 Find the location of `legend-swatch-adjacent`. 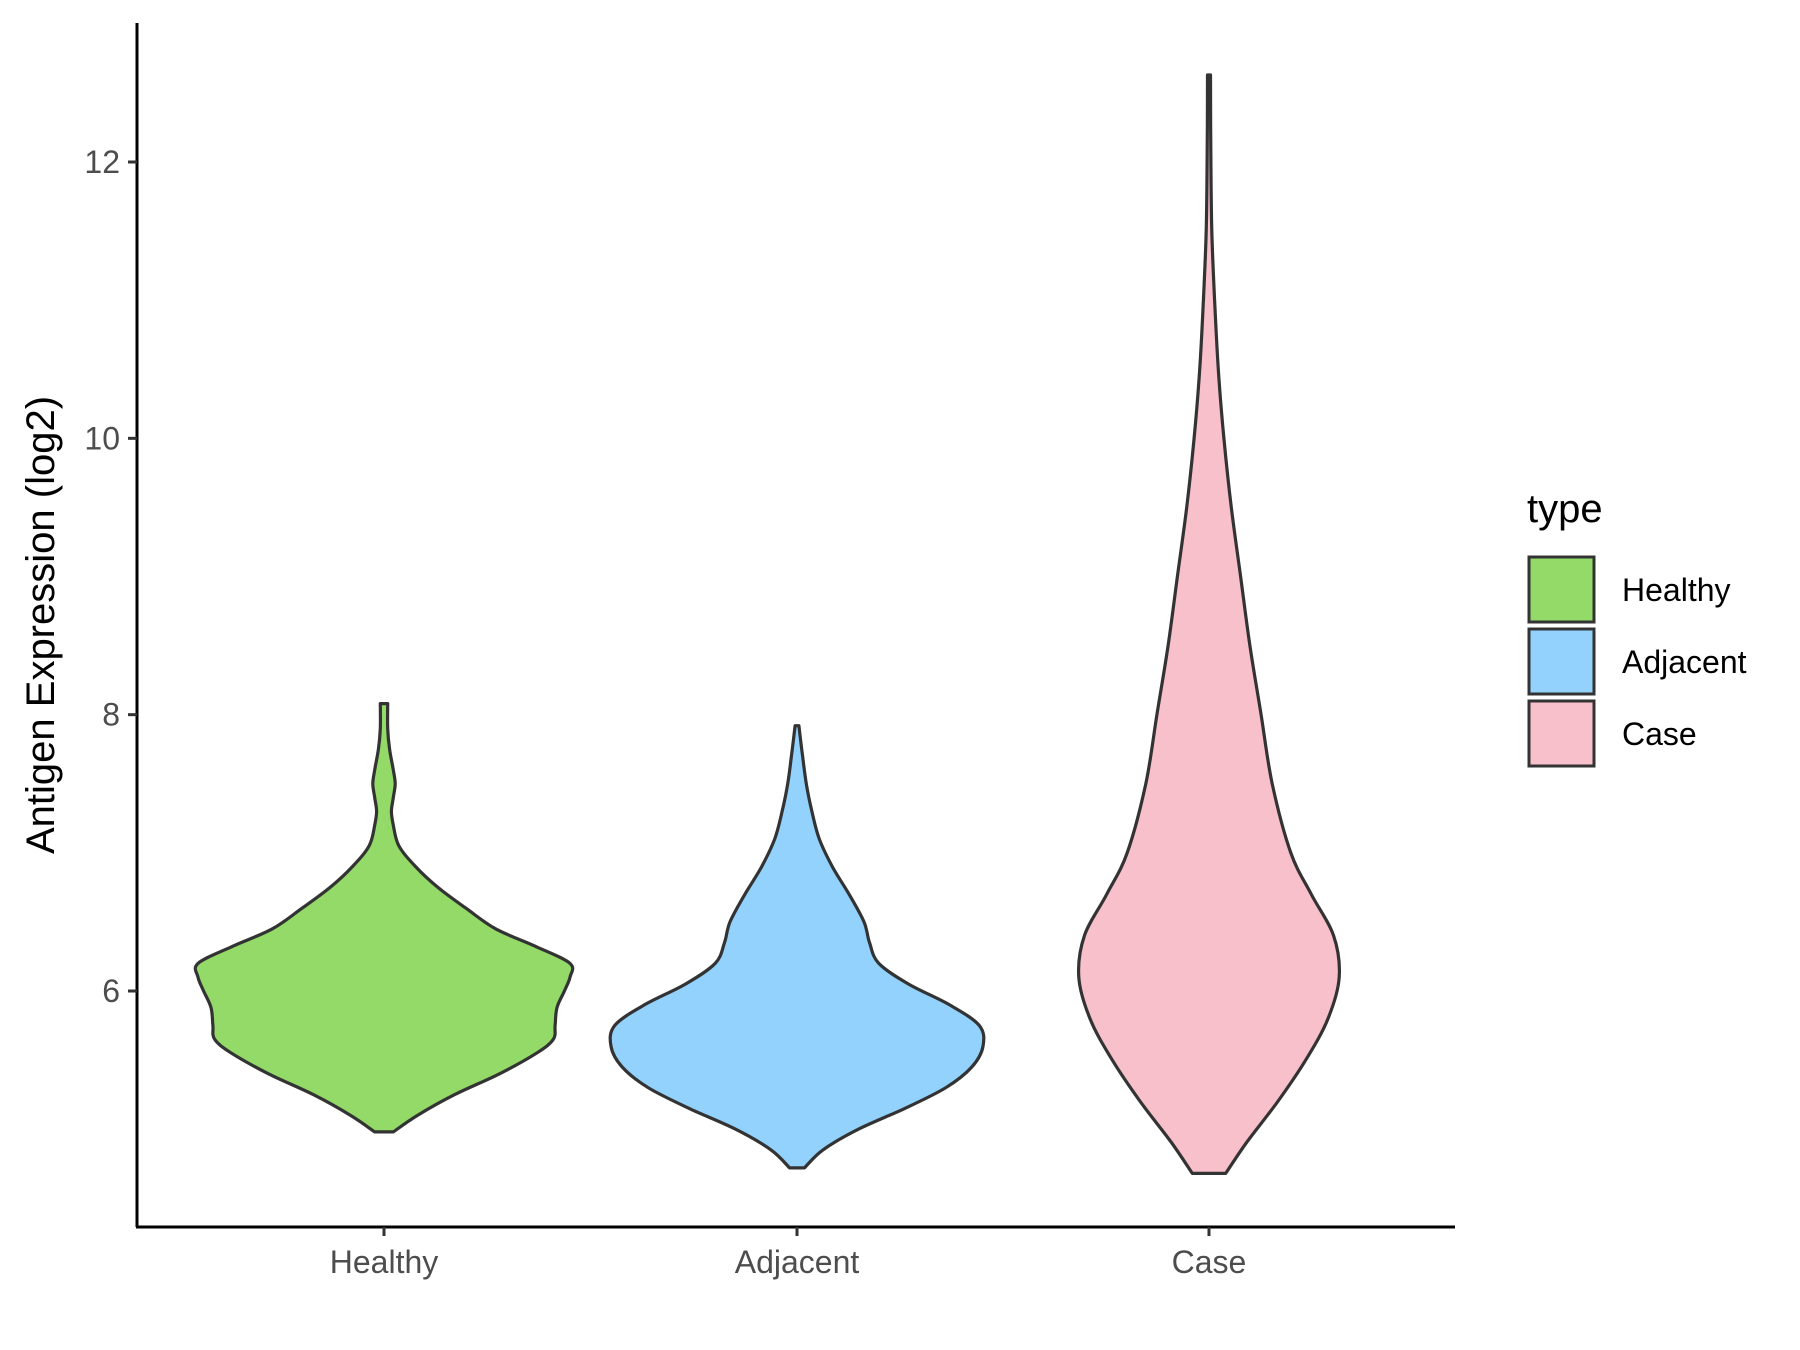

legend-swatch-adjacent is located at coordinates (1561, 661).